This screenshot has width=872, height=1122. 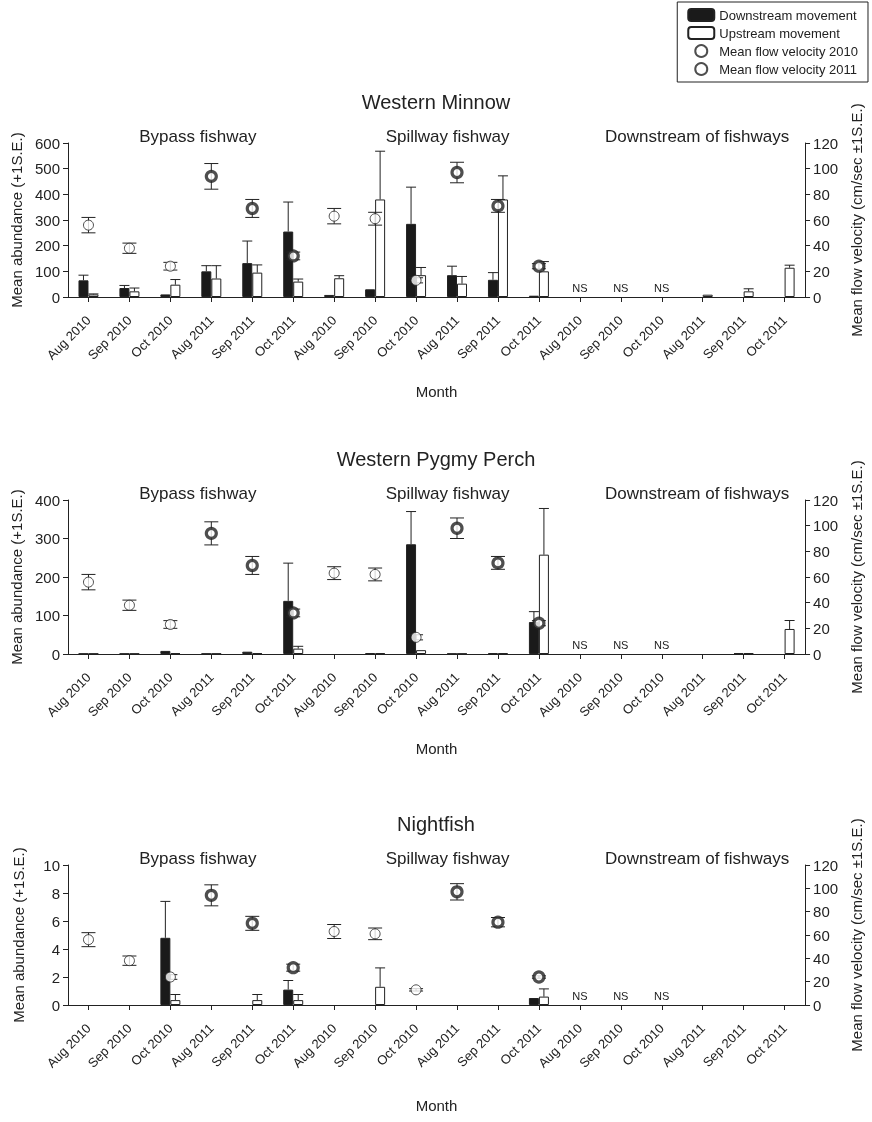 What do you see at coordinates (436, 459) in the screenshot?
I see `chart-title: Western Pygmy Perch` at bounding box center [436, 459].